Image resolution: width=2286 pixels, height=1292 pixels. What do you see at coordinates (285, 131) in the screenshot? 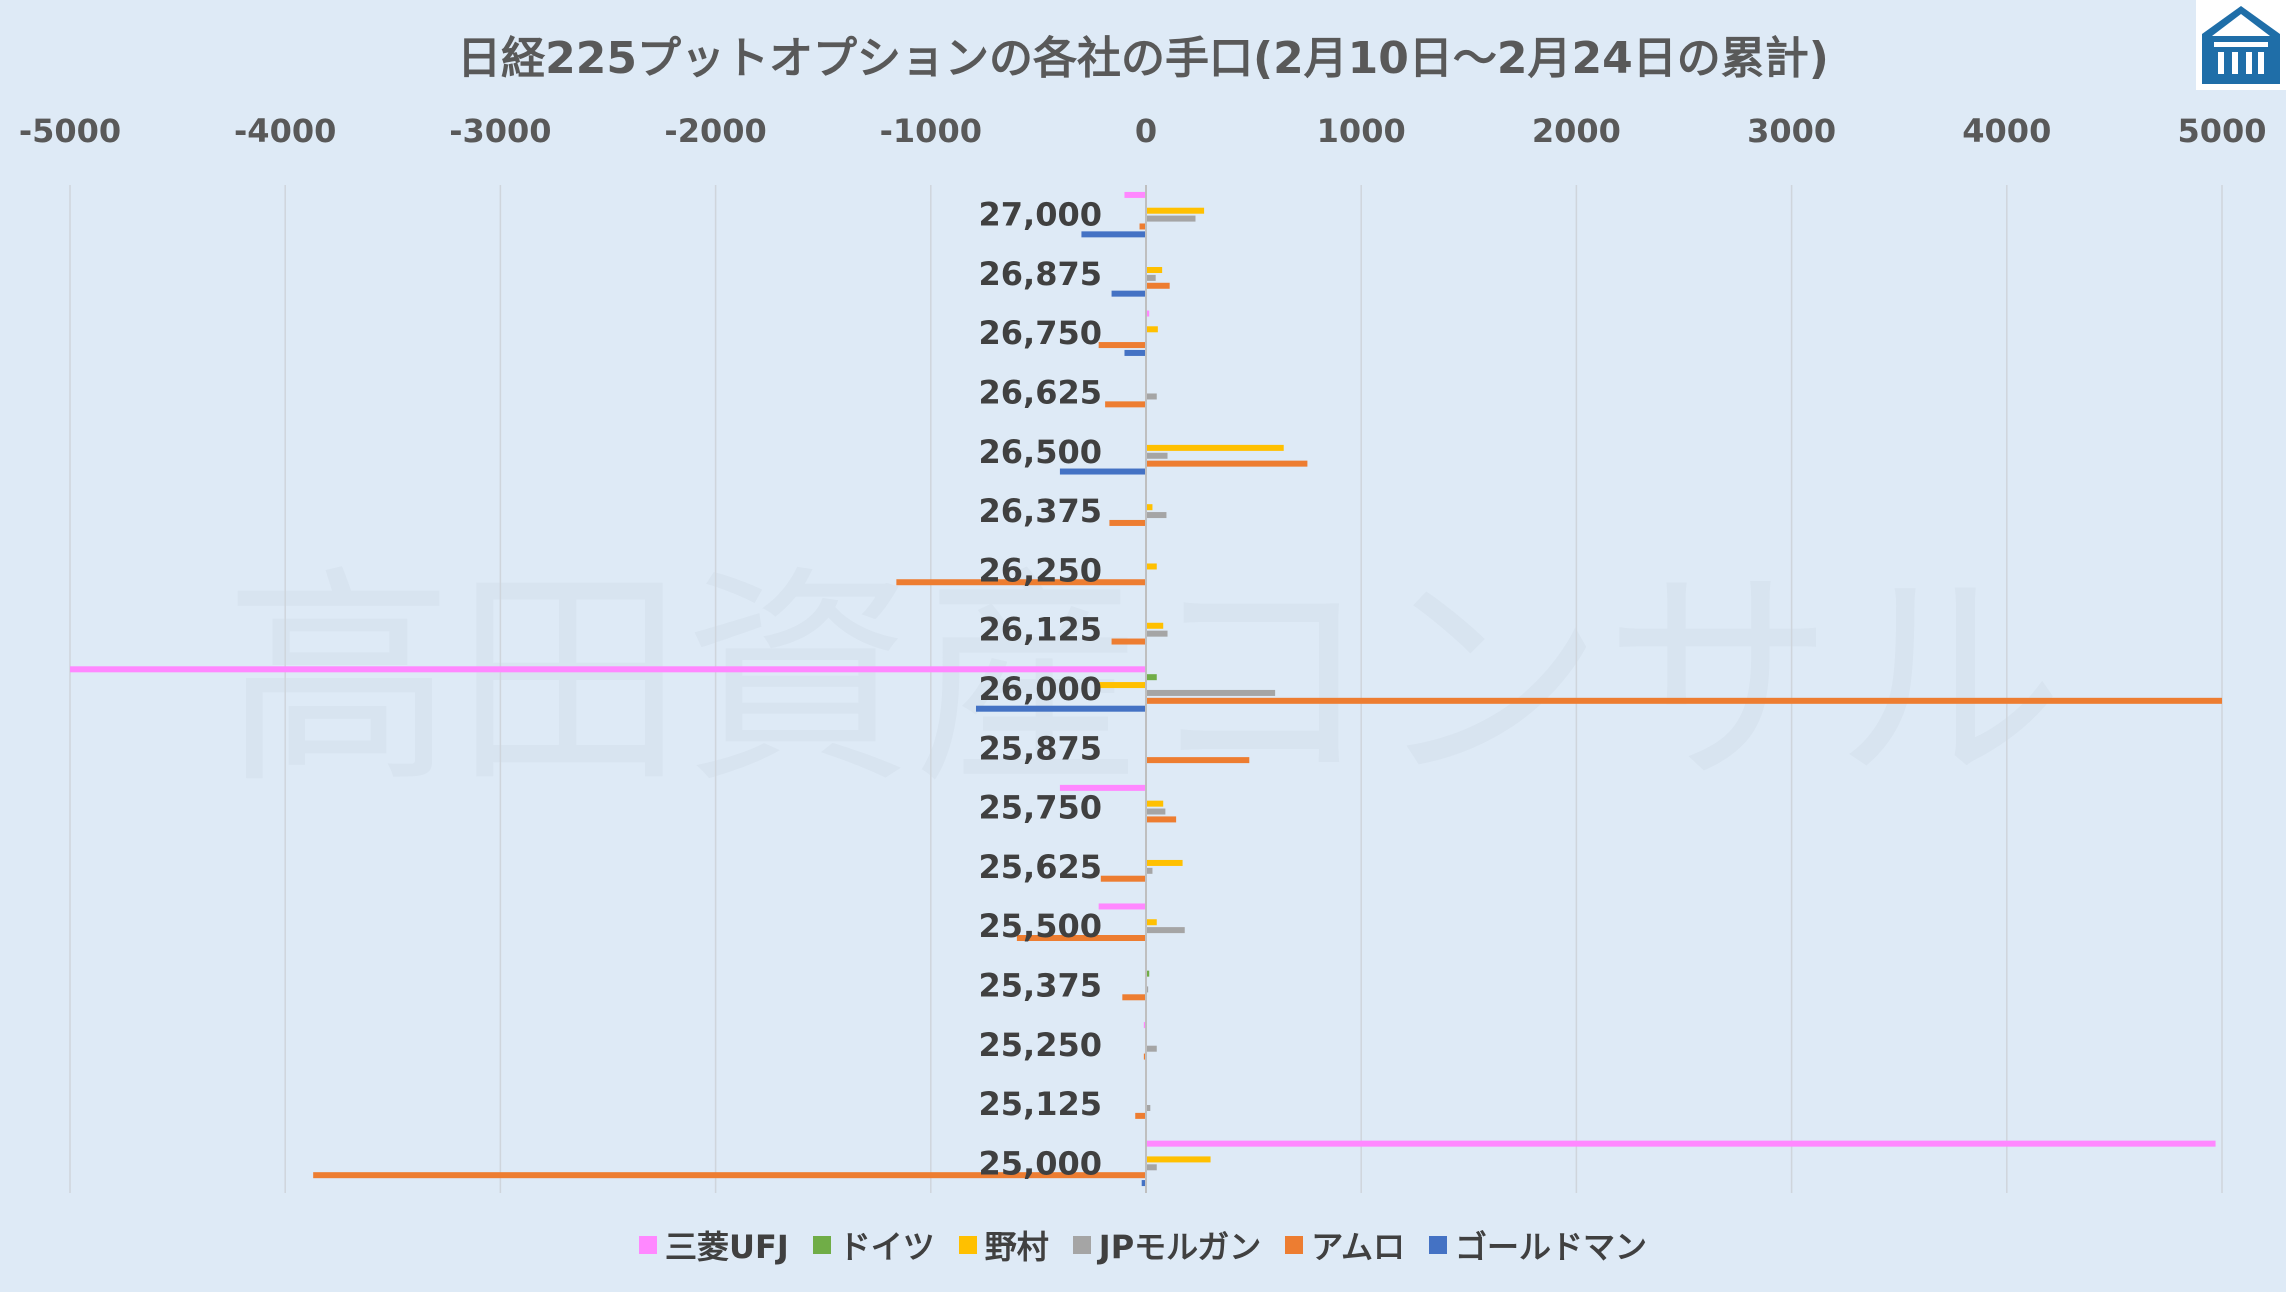
I see `x-tick-label: -4000` at bounding box center [285, 131].